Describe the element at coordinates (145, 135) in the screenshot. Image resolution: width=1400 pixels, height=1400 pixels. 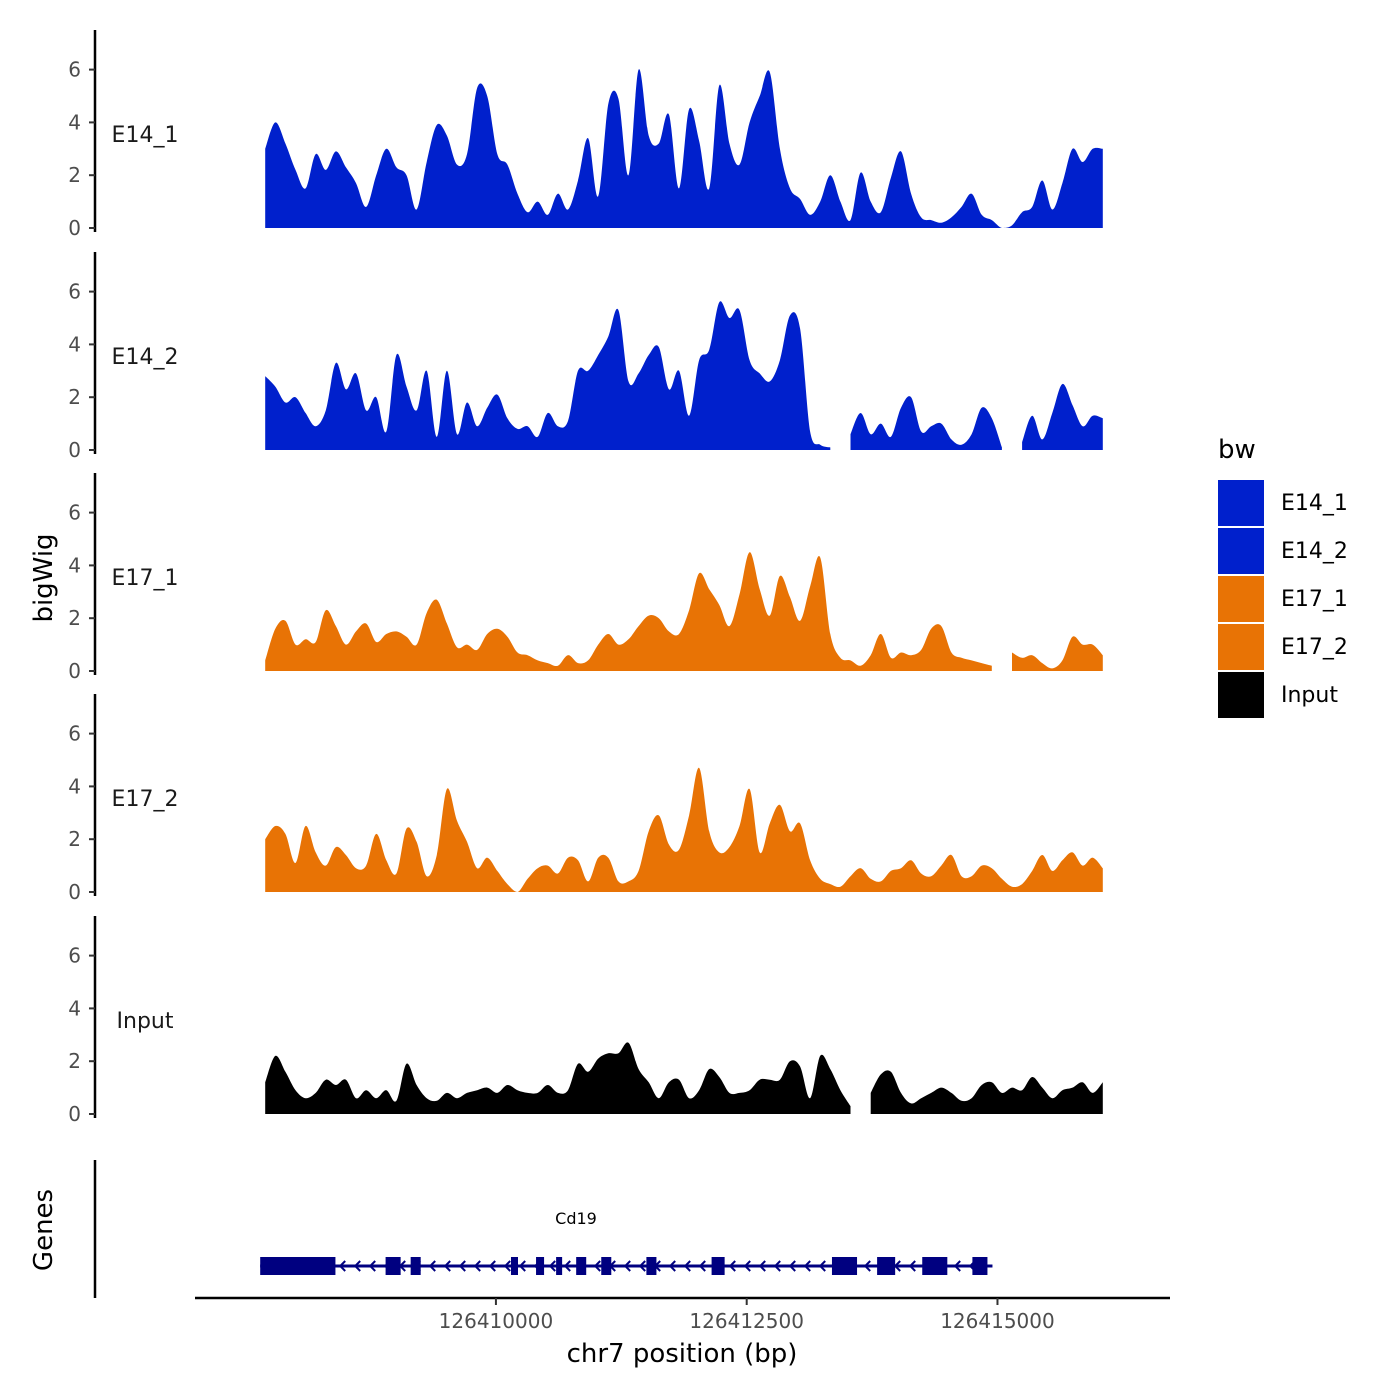
I see `track-label-E14_1: E14_1` at that location.